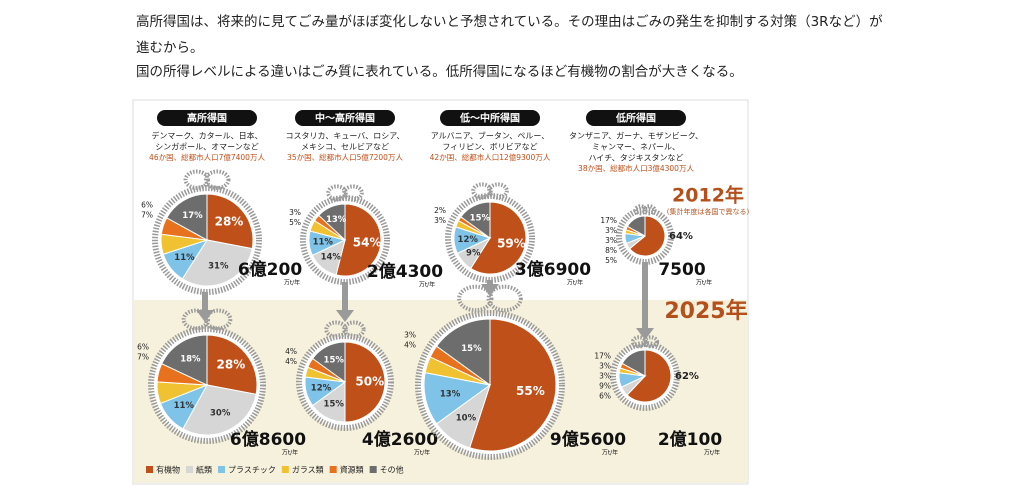  I want to click on year-note: (集計年度は各国で異なる), so click(708, 211).